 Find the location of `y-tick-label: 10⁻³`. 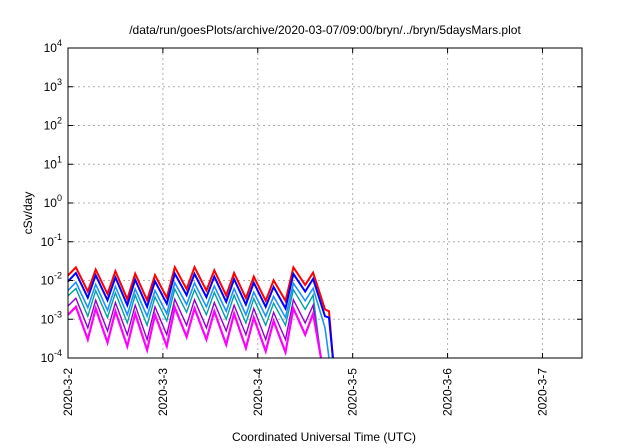

y-tick-label: 10⁻³ is located at coordinates (51, 317).